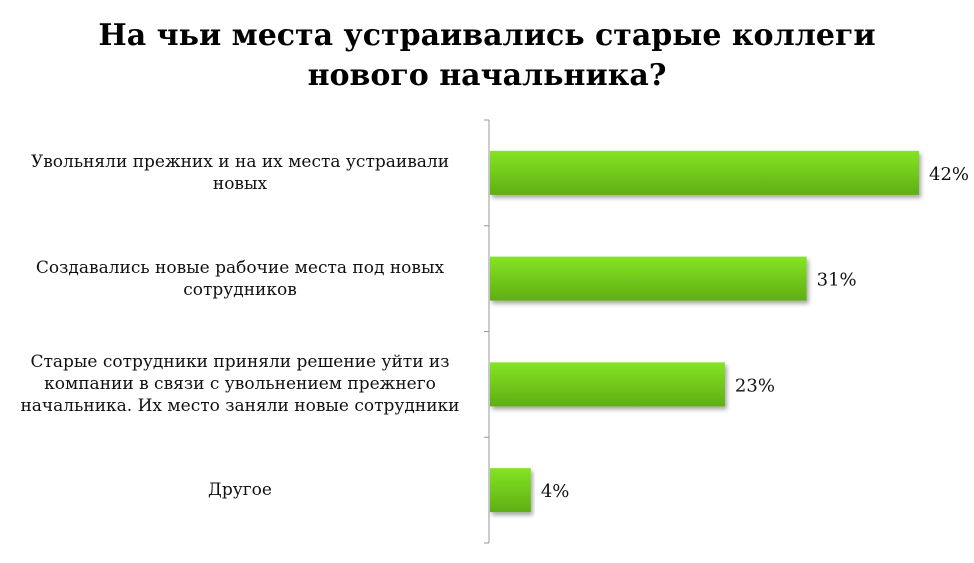  What do you see at coordinates (755, 385) in the screenshot?
I see `data-label-3: 23%` at bounding box center [755, 385].